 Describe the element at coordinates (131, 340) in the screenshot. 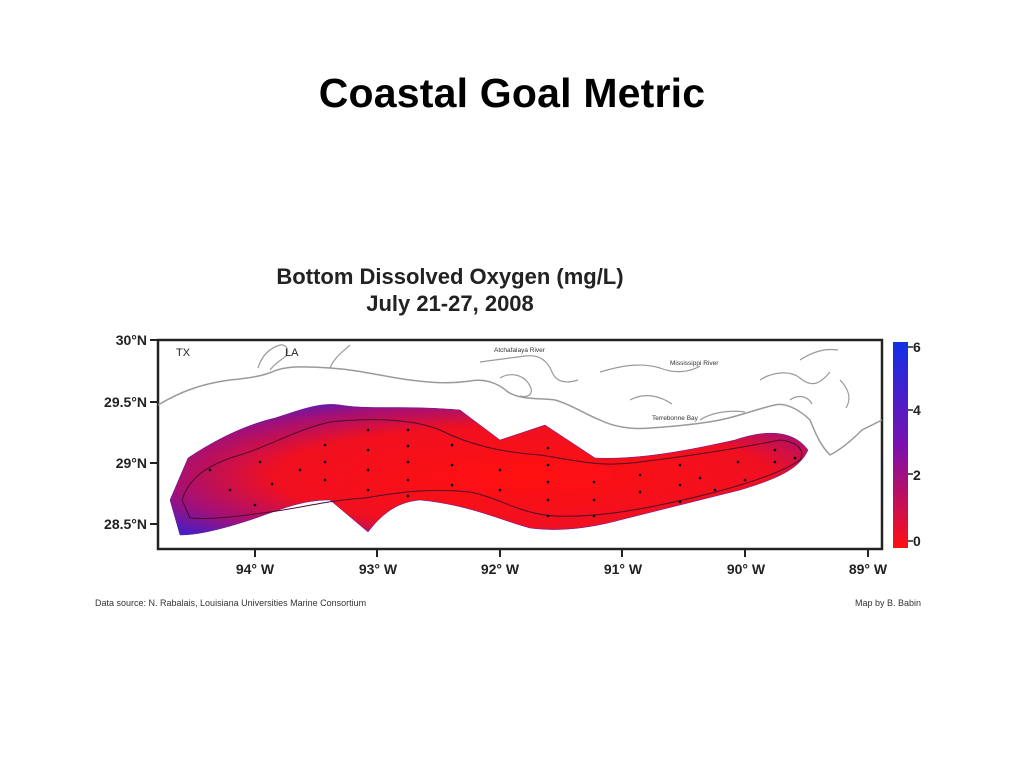

I see `lat-label: 30°N` at that location.